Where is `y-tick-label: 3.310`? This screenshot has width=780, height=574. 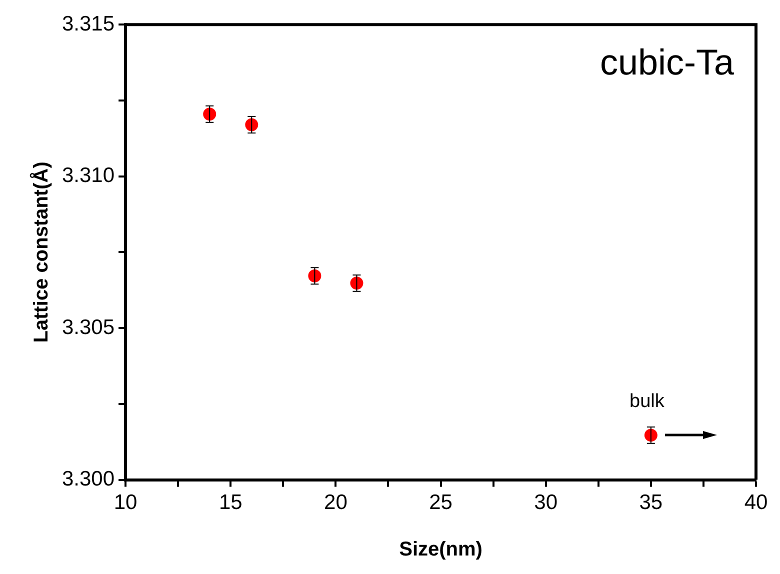 y-tick-label: 3.310 is located at coordinates (88, 176).